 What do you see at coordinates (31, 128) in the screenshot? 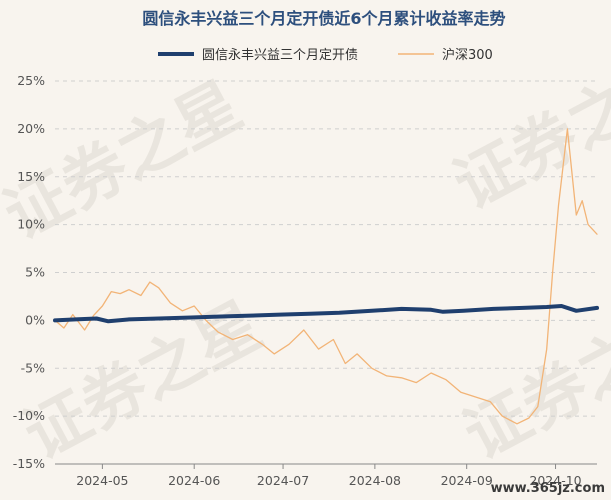
I see `y-tick-label: 20%` at bounding box center [31, 128].